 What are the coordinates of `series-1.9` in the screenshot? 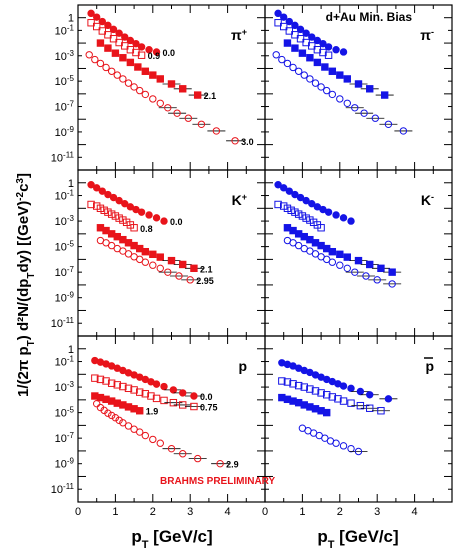 It's located at (304, 405).